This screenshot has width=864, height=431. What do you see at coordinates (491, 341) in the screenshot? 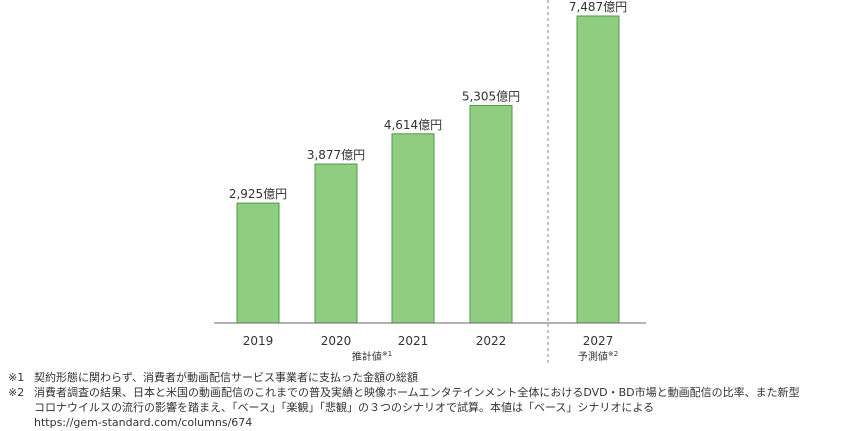
I see `tick-label-2022: 2022` at bounding box center [491, 341].